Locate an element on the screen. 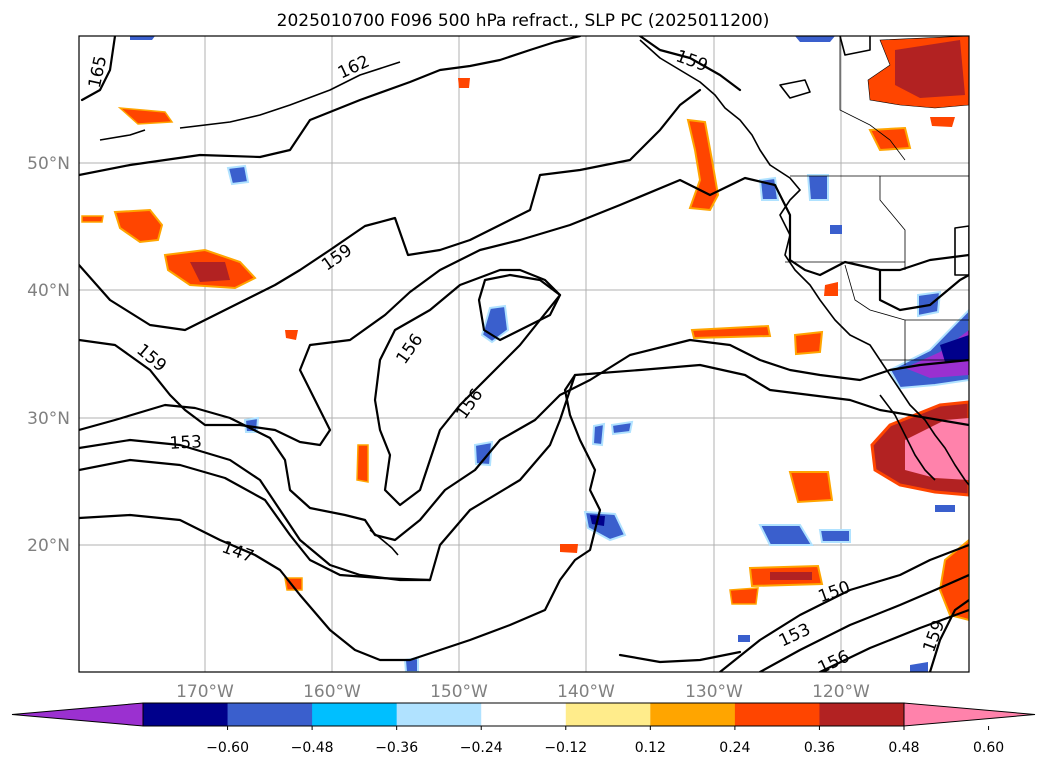 The height and width of the screenshot is (765, 1047). political-borders is located at coordinates (877, 200).